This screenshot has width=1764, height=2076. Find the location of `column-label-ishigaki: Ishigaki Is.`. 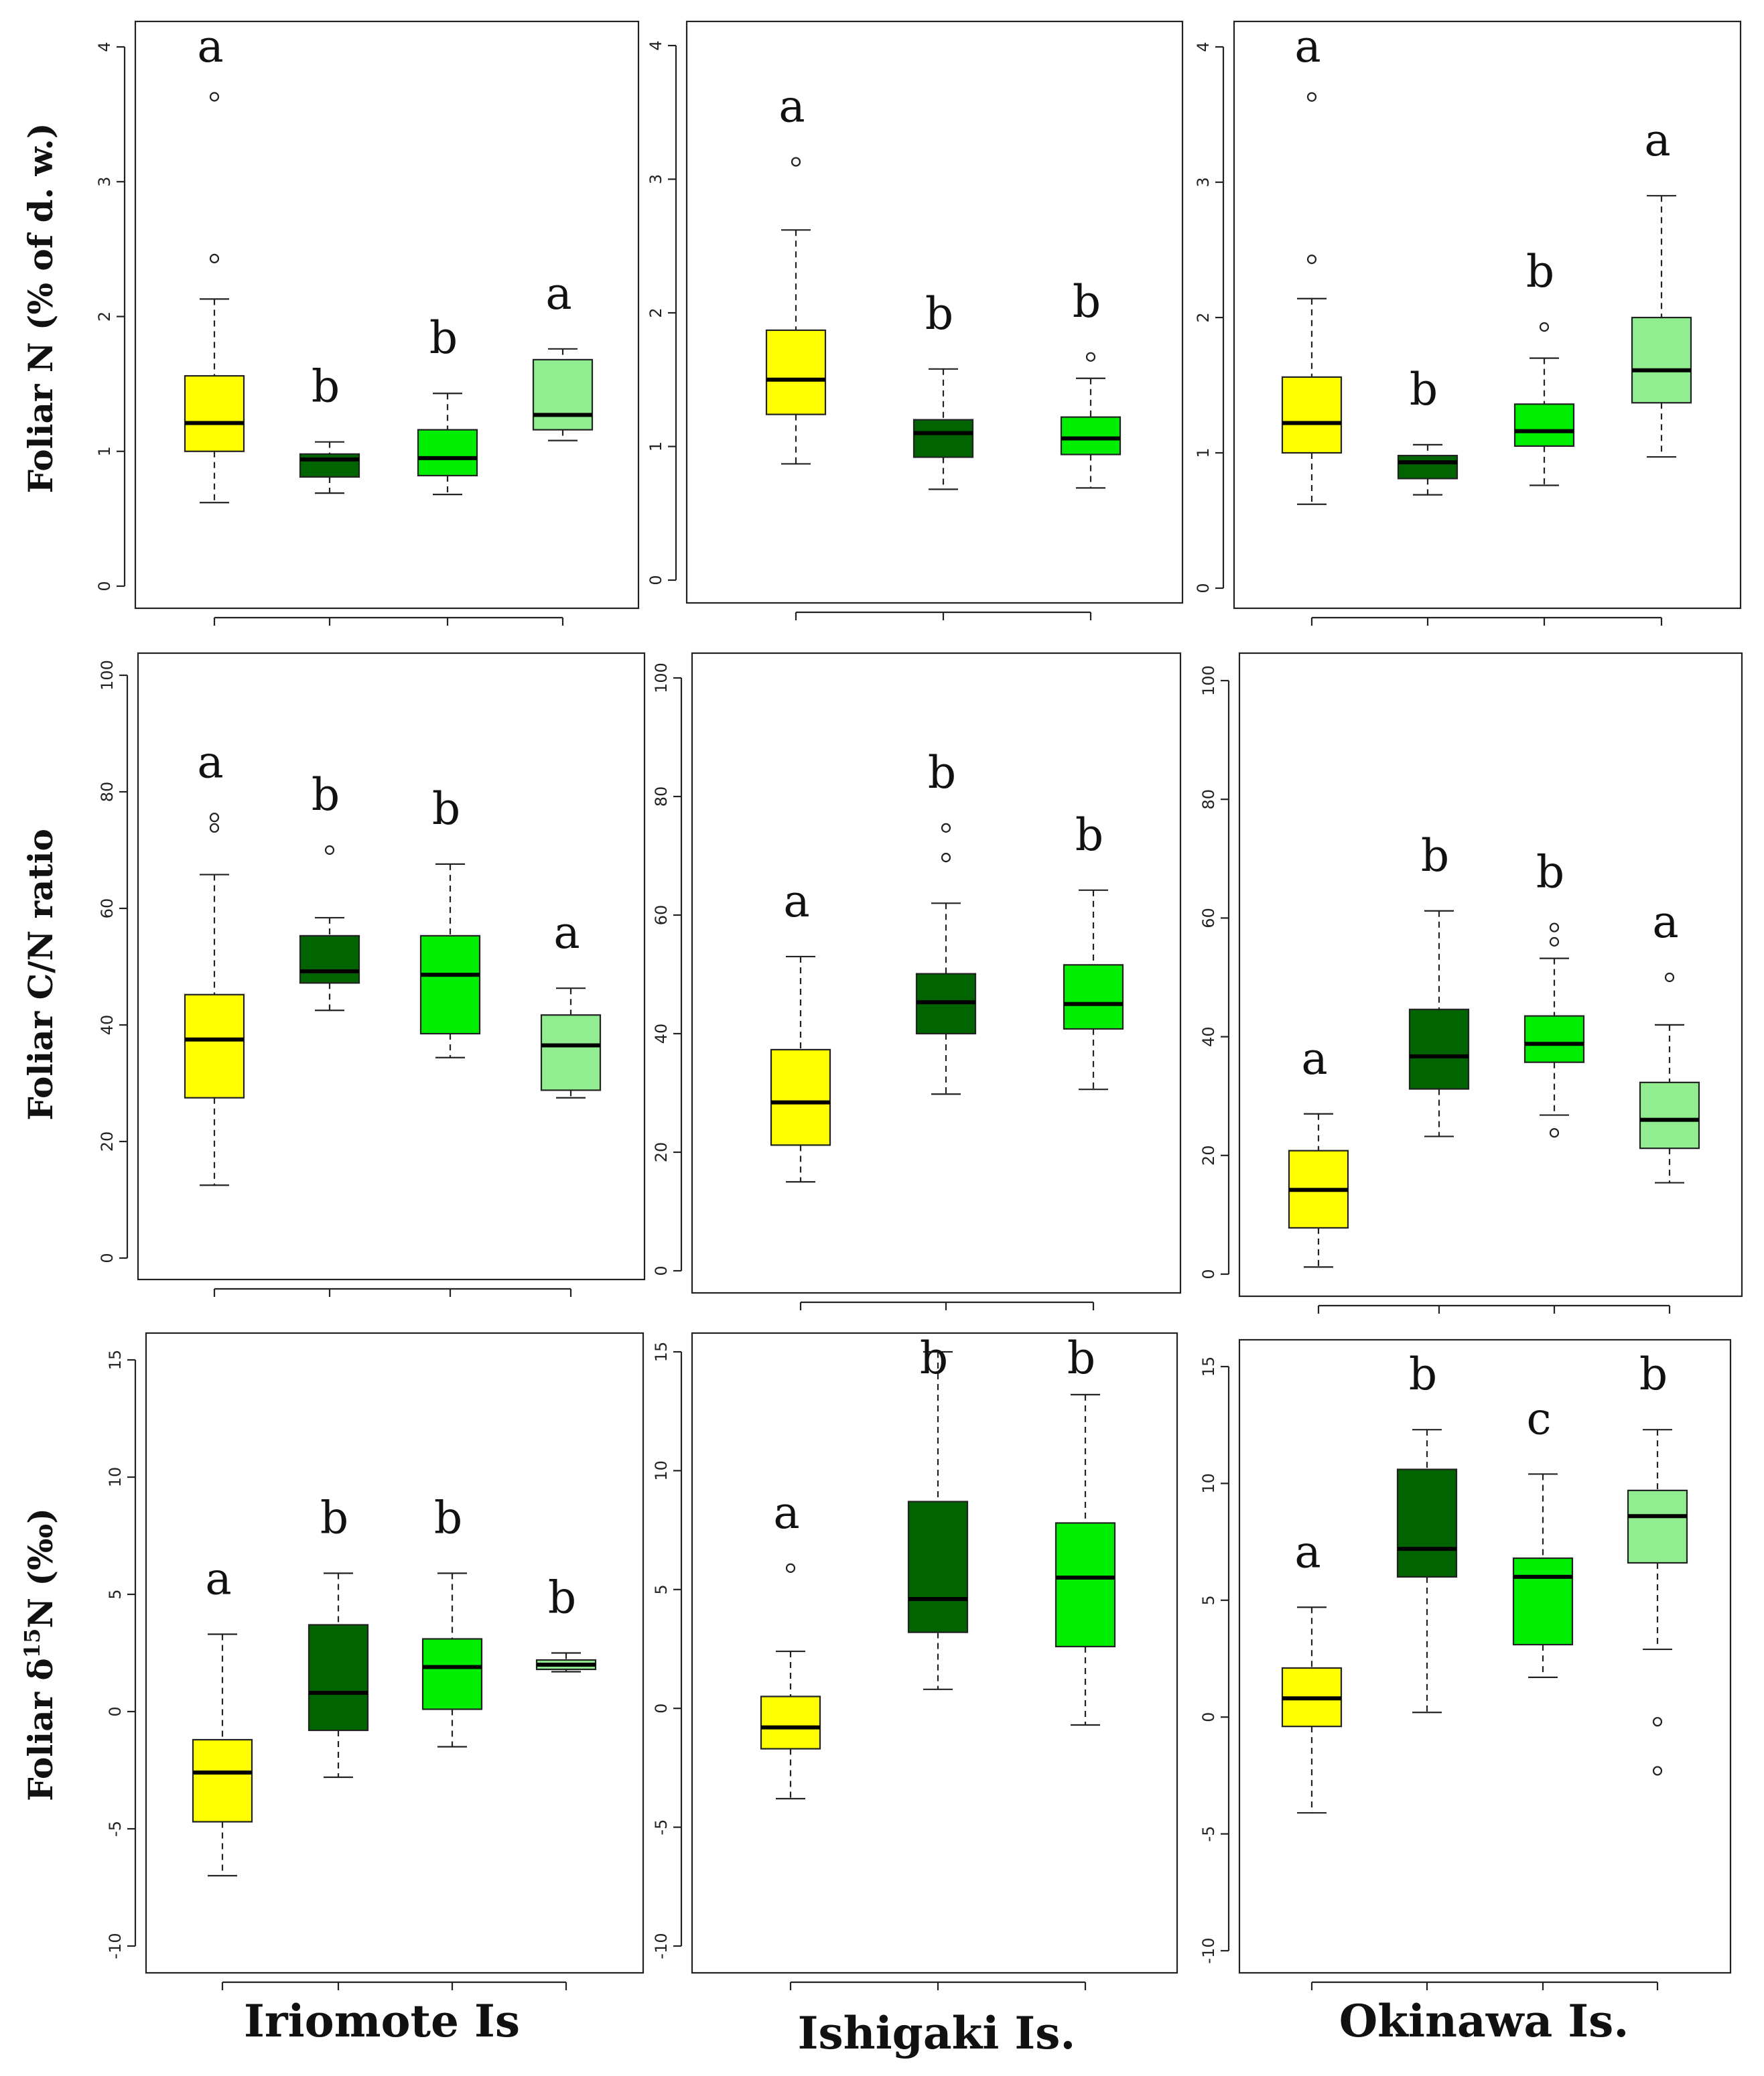

column-label-ishigaki: Ishigaki Is. is located at coordinates (937, 2033).